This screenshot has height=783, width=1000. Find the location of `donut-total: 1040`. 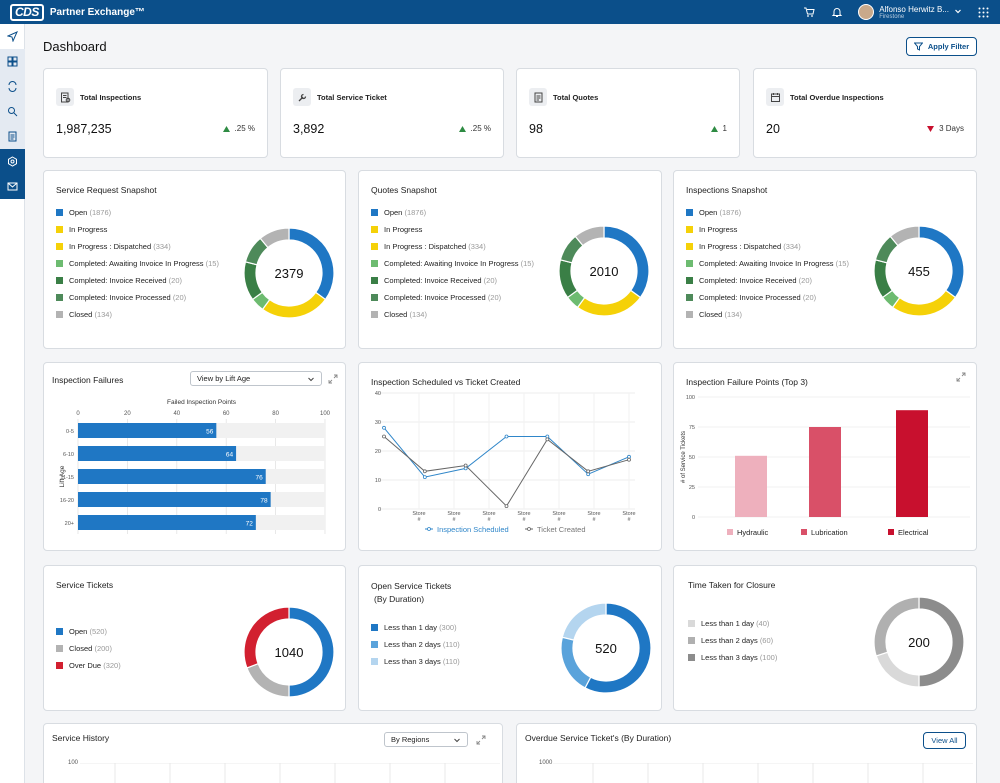

donut-total: 1040 is located at coordinates (289, 652).